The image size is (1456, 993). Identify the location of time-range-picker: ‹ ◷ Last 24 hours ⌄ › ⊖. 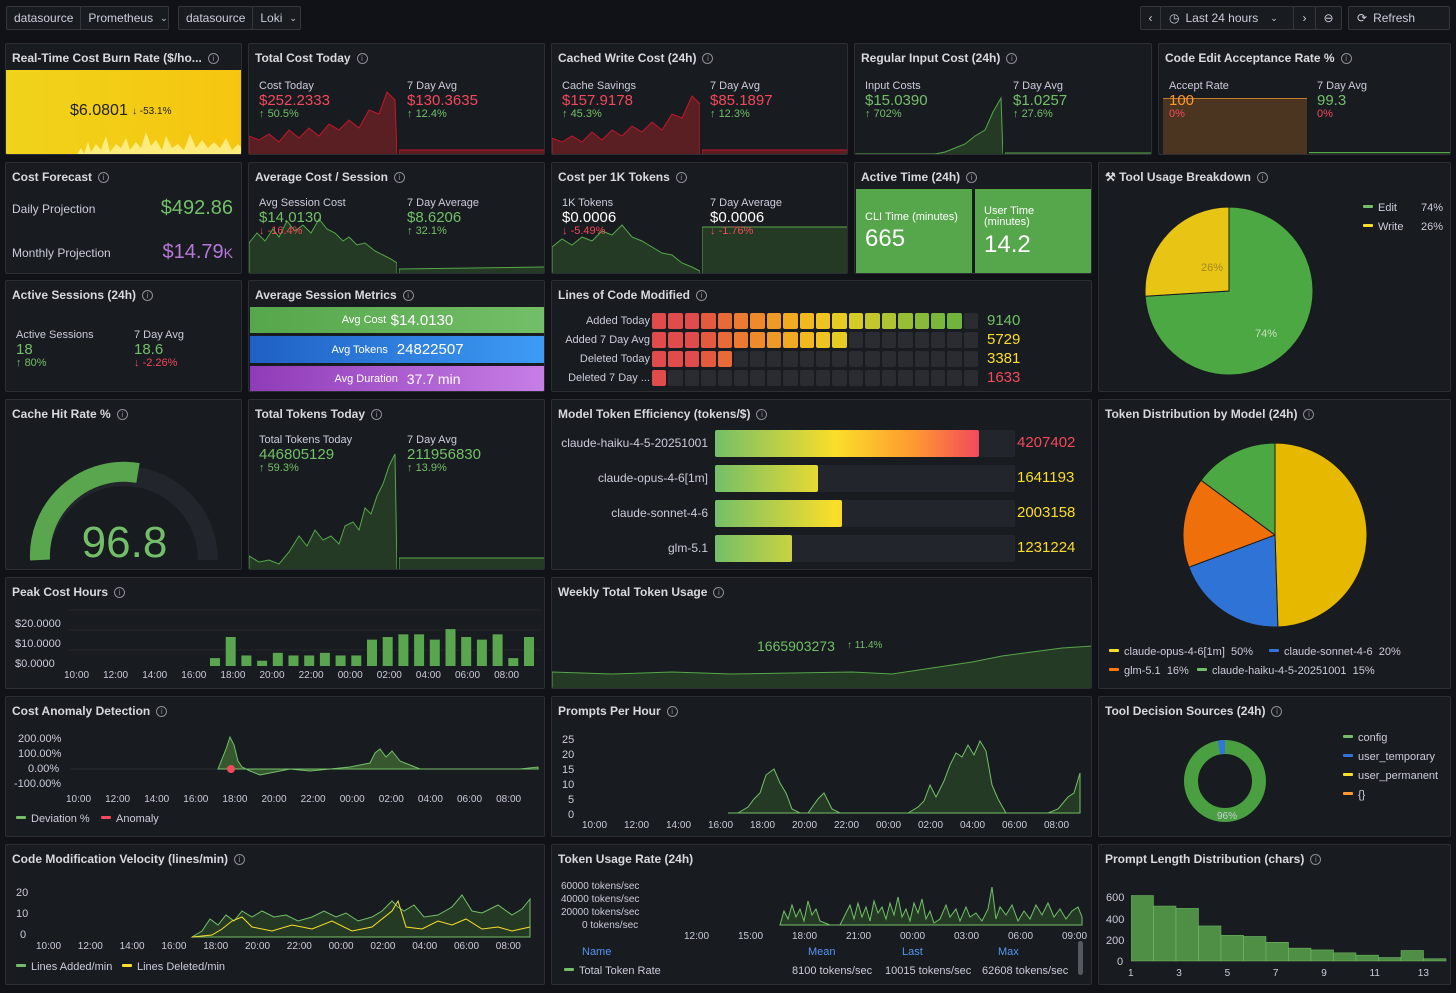
(1241, 18).